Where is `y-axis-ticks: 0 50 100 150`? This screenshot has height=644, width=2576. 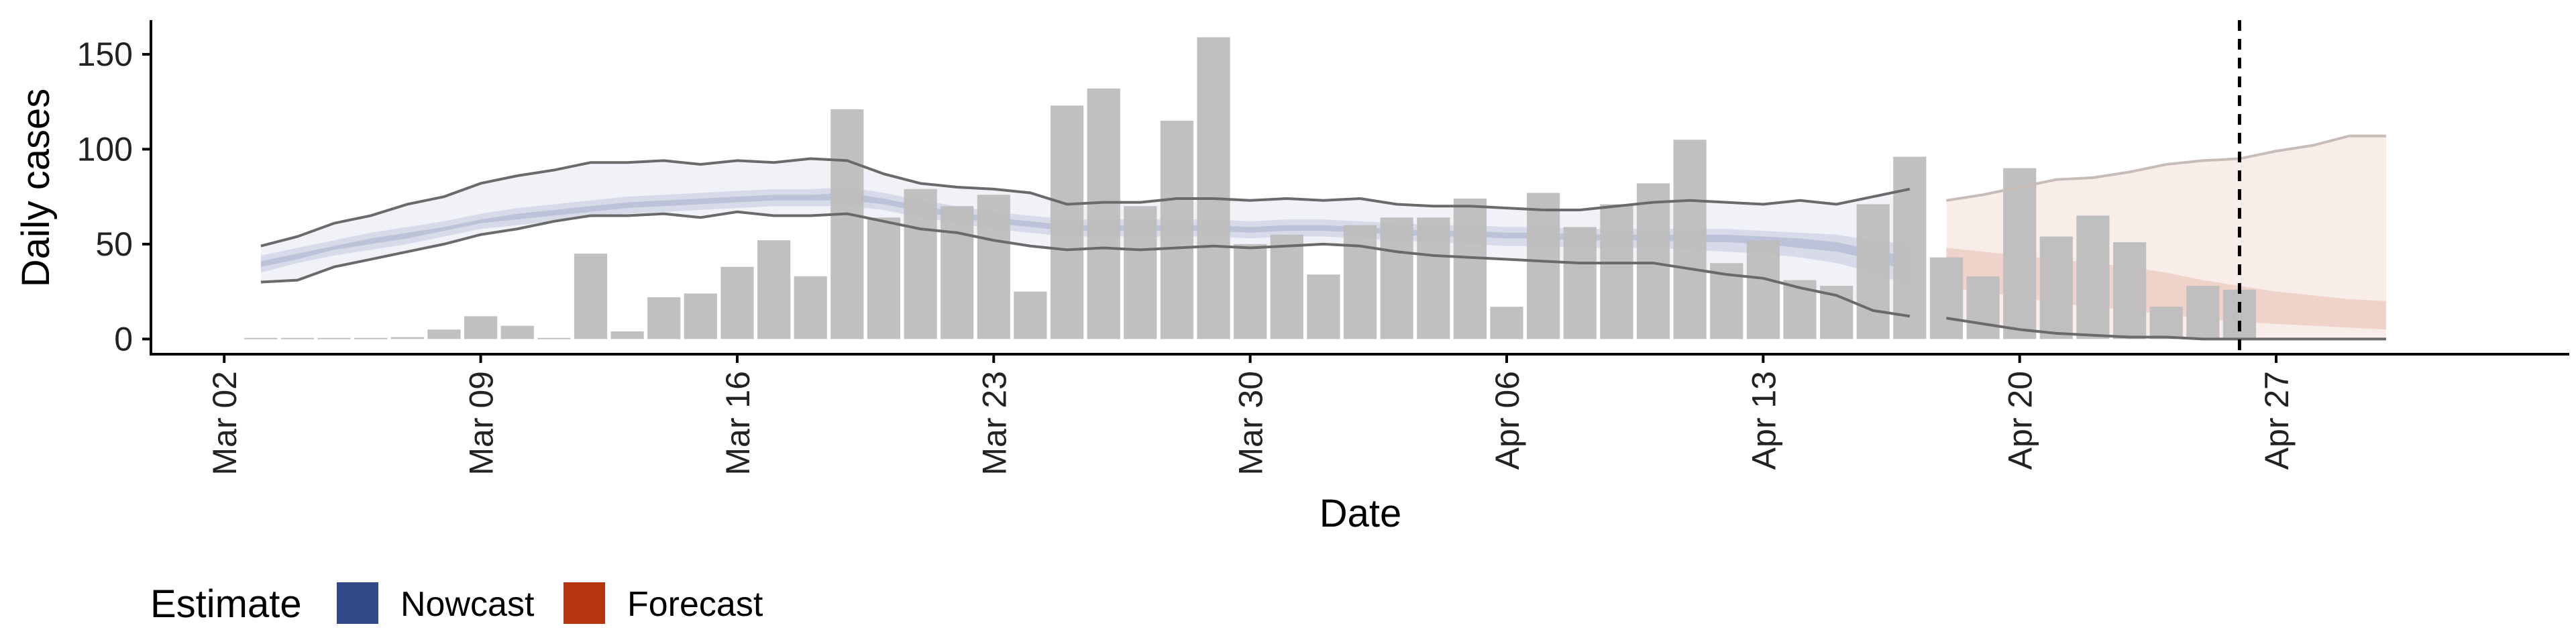
y-axis-ticks: 0 50 100 150 is located at coordinates (114, 197).